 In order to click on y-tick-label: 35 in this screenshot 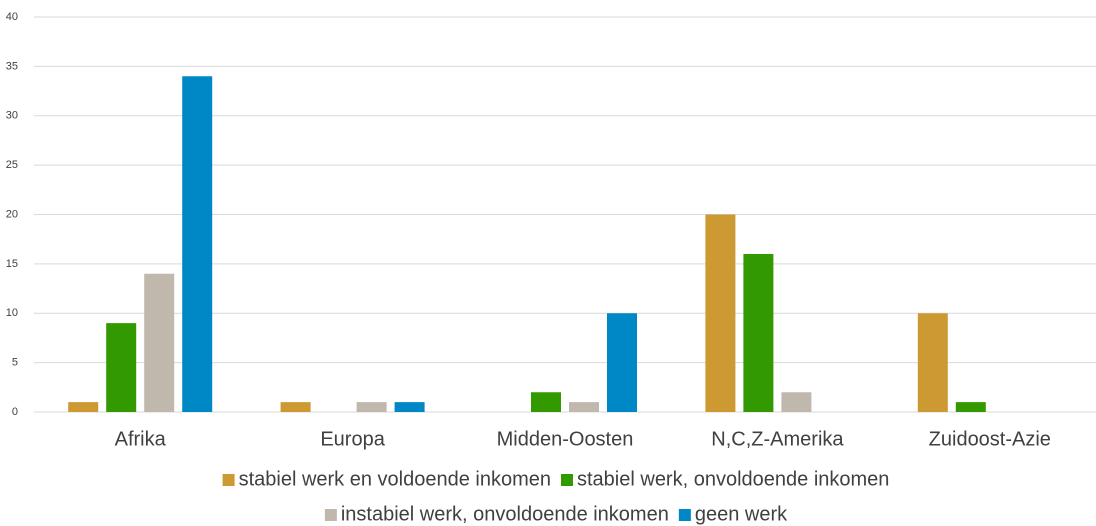, I will do `click(12, 66)`.